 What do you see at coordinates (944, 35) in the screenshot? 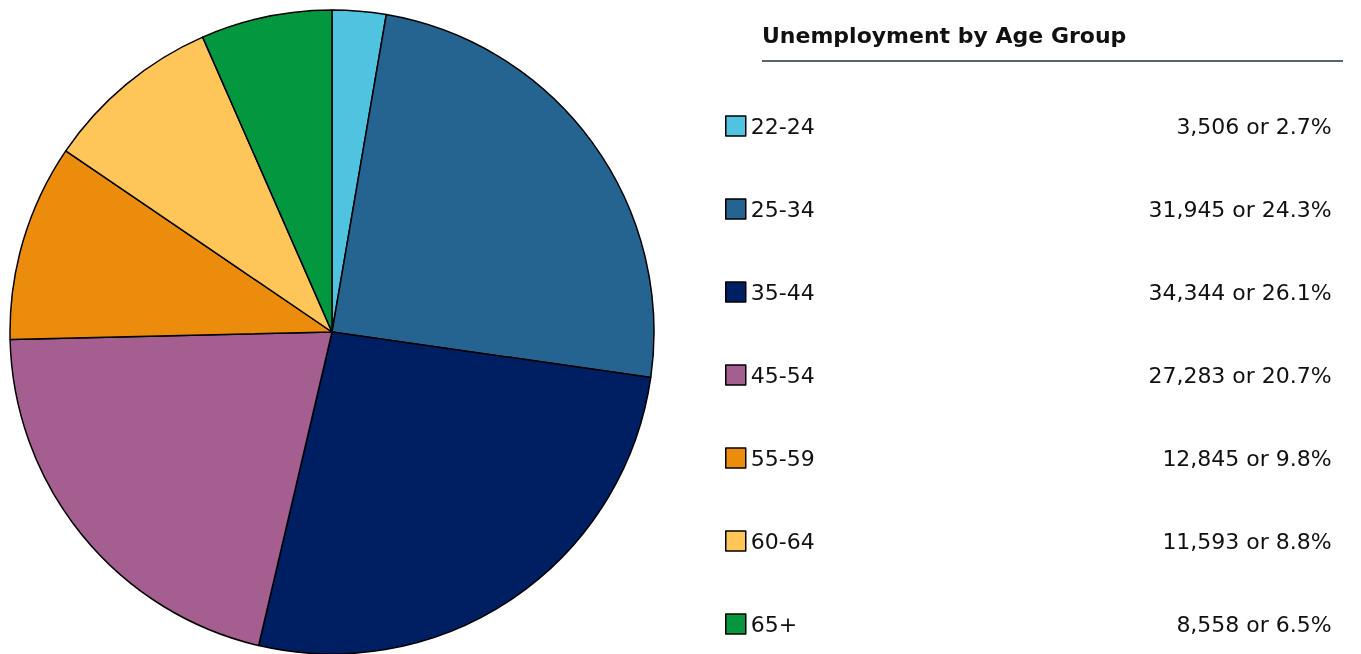
I see `legend-title: Unemployment by Age Group` at bounding box center [944, 35].